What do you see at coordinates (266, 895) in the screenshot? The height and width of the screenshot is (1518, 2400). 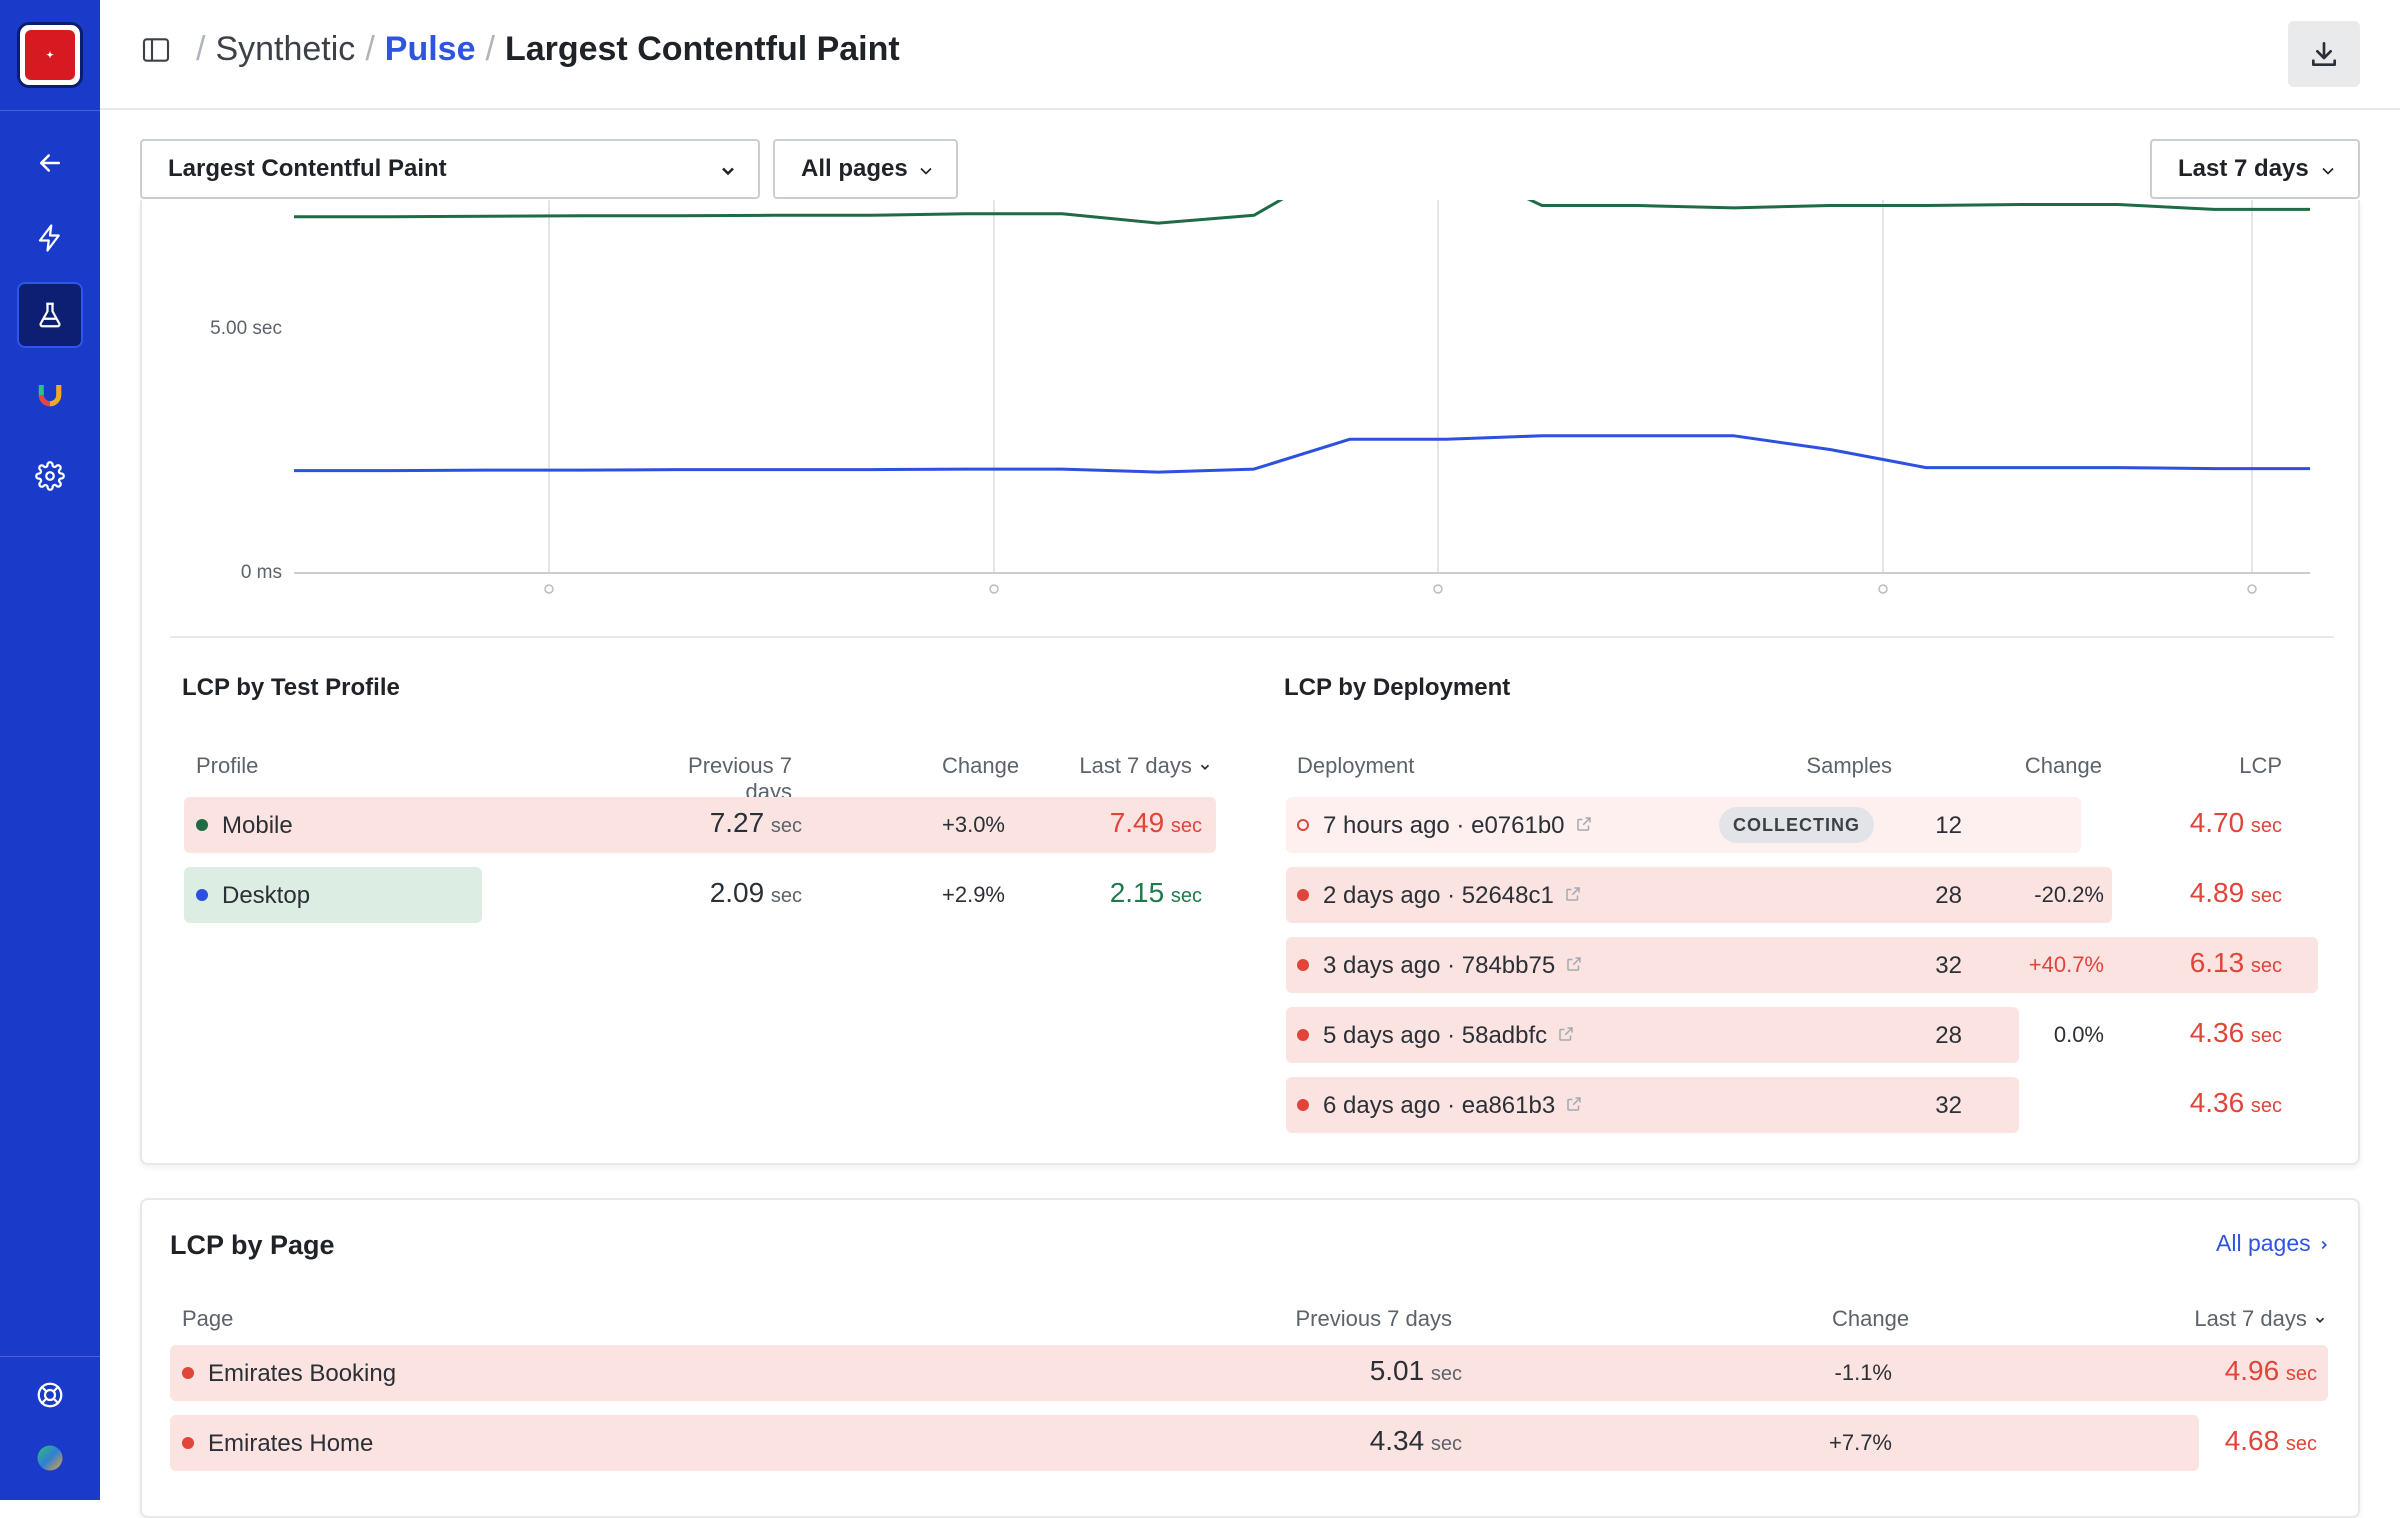 I see `profile-name: Desktop` at bounding box center [266, 895].